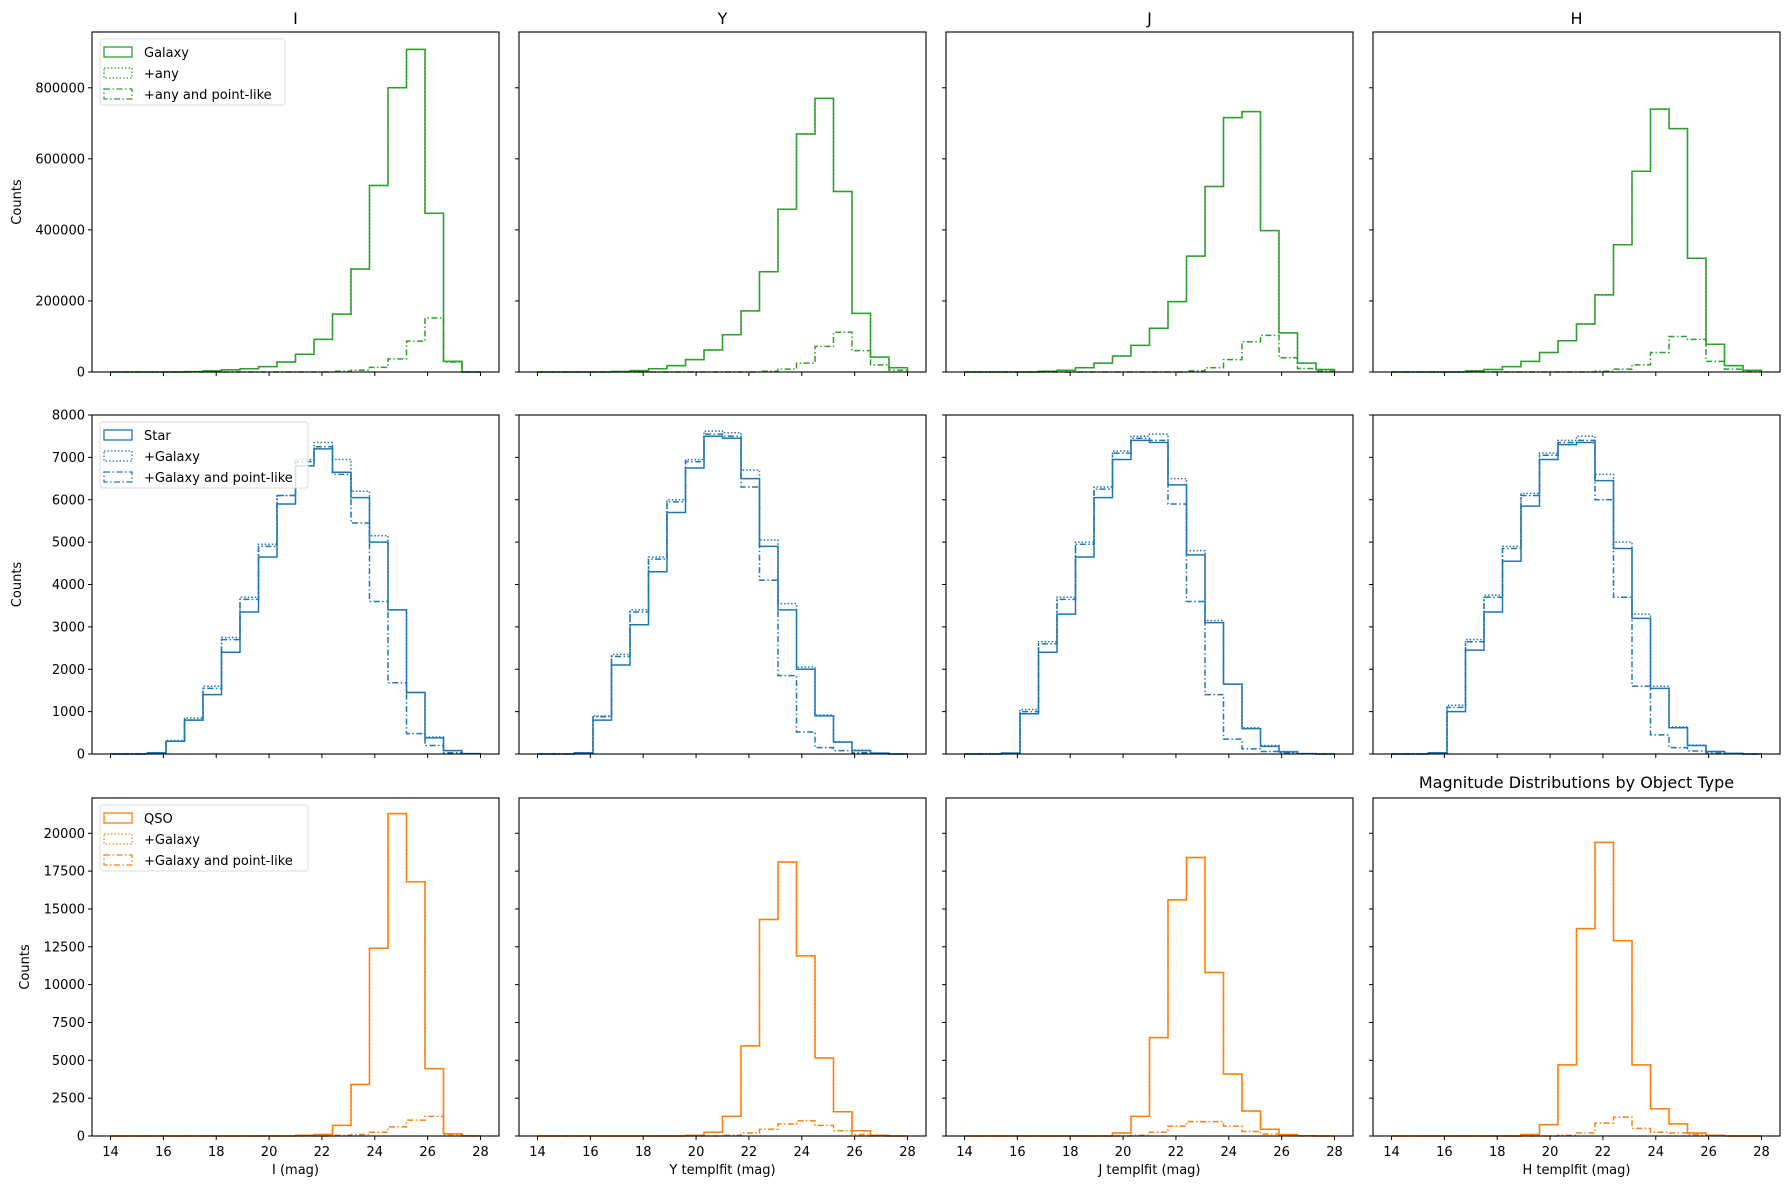 This screenshot has width=1789, height=1194. What do you see at coordinates (158, 819) in the screenshot?
I see `legend-label: QSO` at bounding box center [158, 819].